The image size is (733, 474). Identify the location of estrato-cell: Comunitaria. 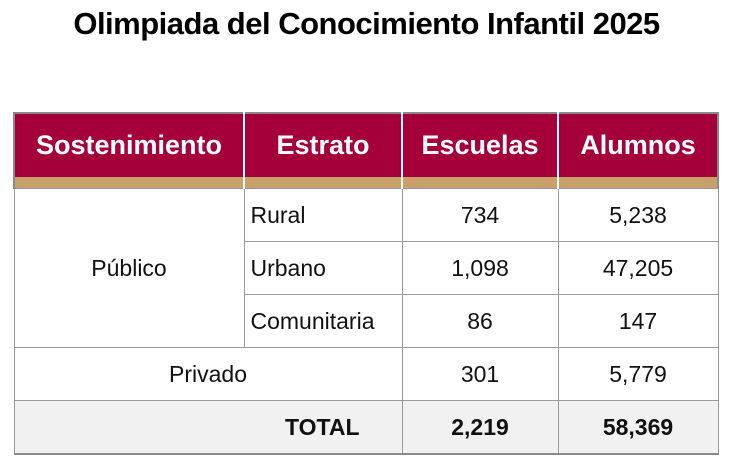
(323, 321).